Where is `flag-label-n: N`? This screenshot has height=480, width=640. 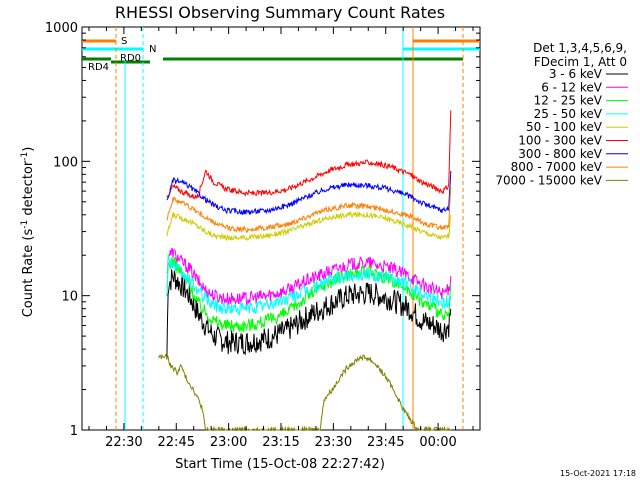 flag-label-n: N is located at coordinates (152, 49).